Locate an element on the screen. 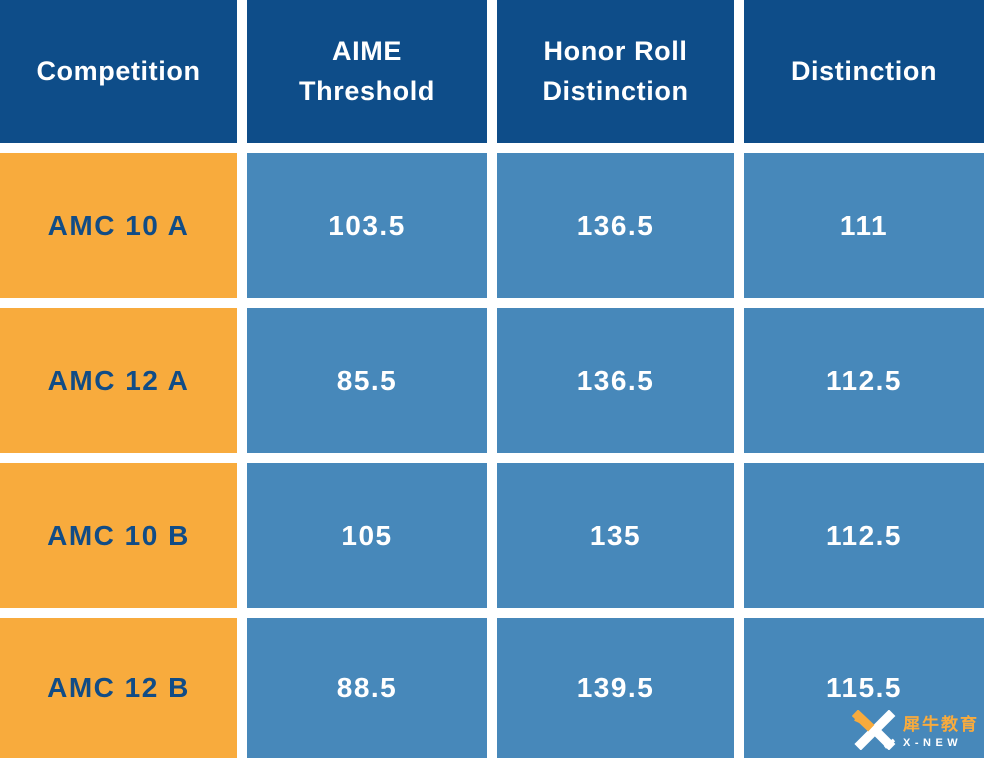 This screenshot has width=984, height=763. table-cell-honor-roll: 135 is located at coordinates (615, 535).